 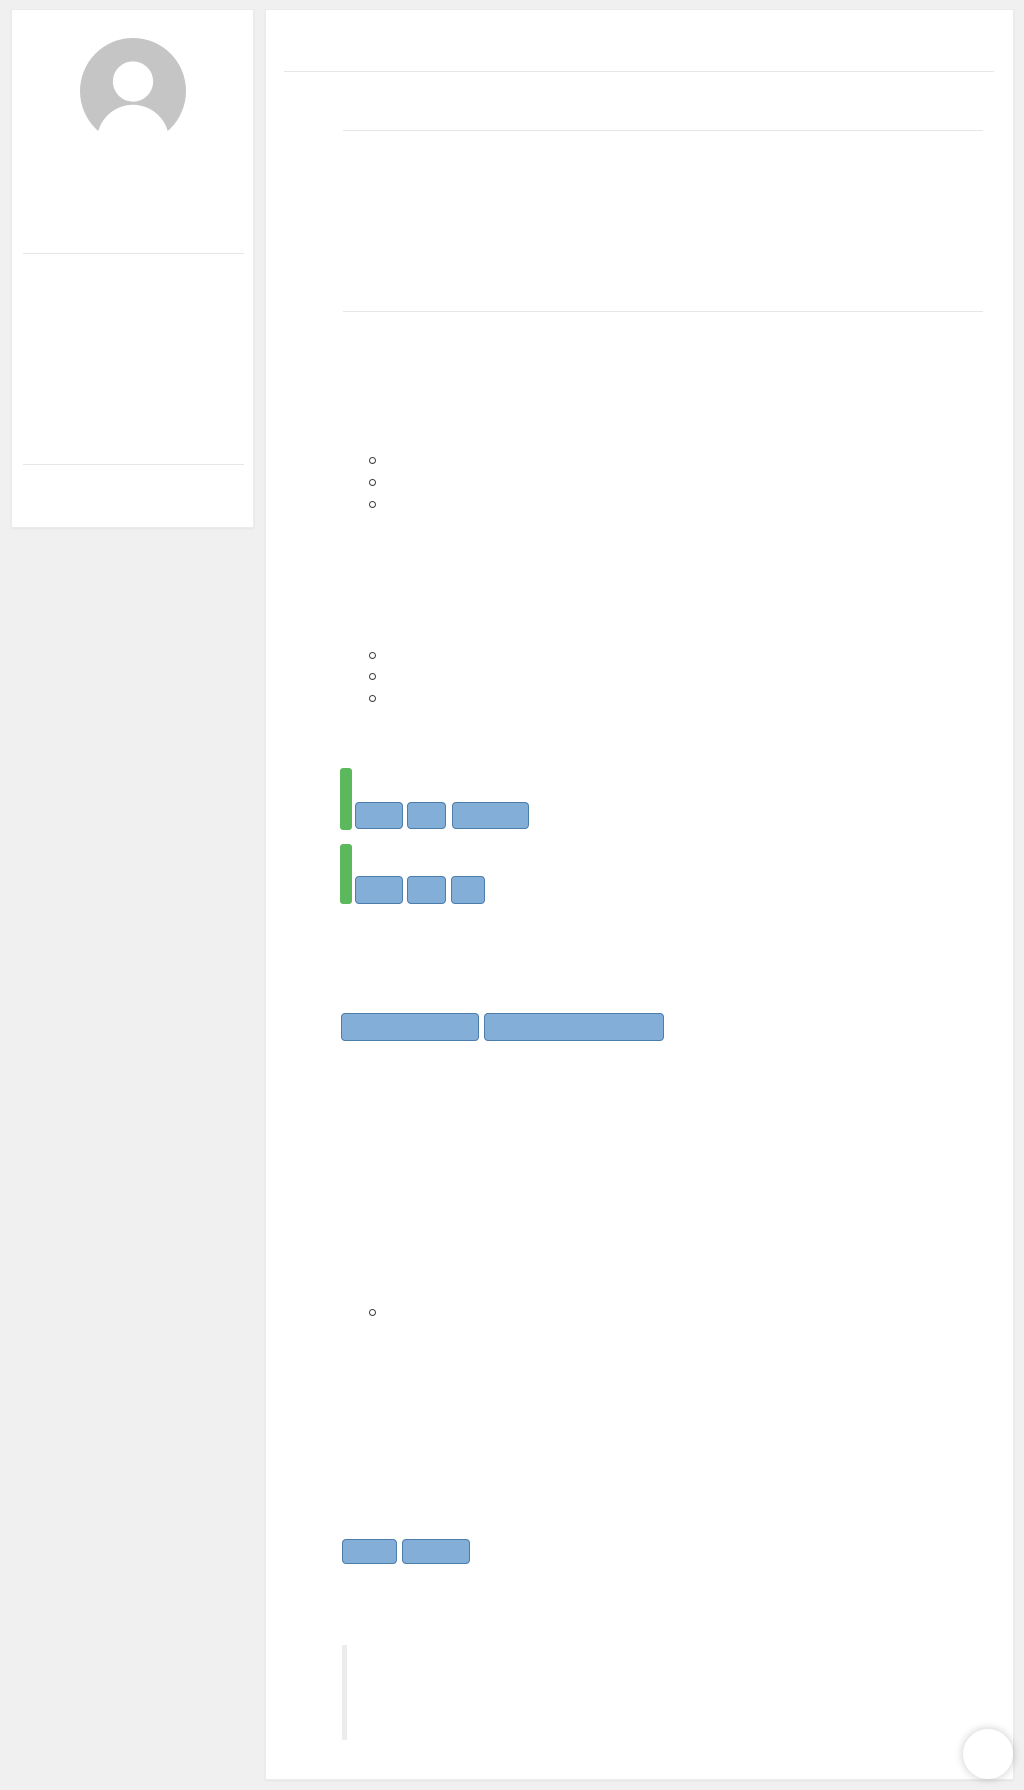 I want to click on awards-section, so click(x=663, y=1432).